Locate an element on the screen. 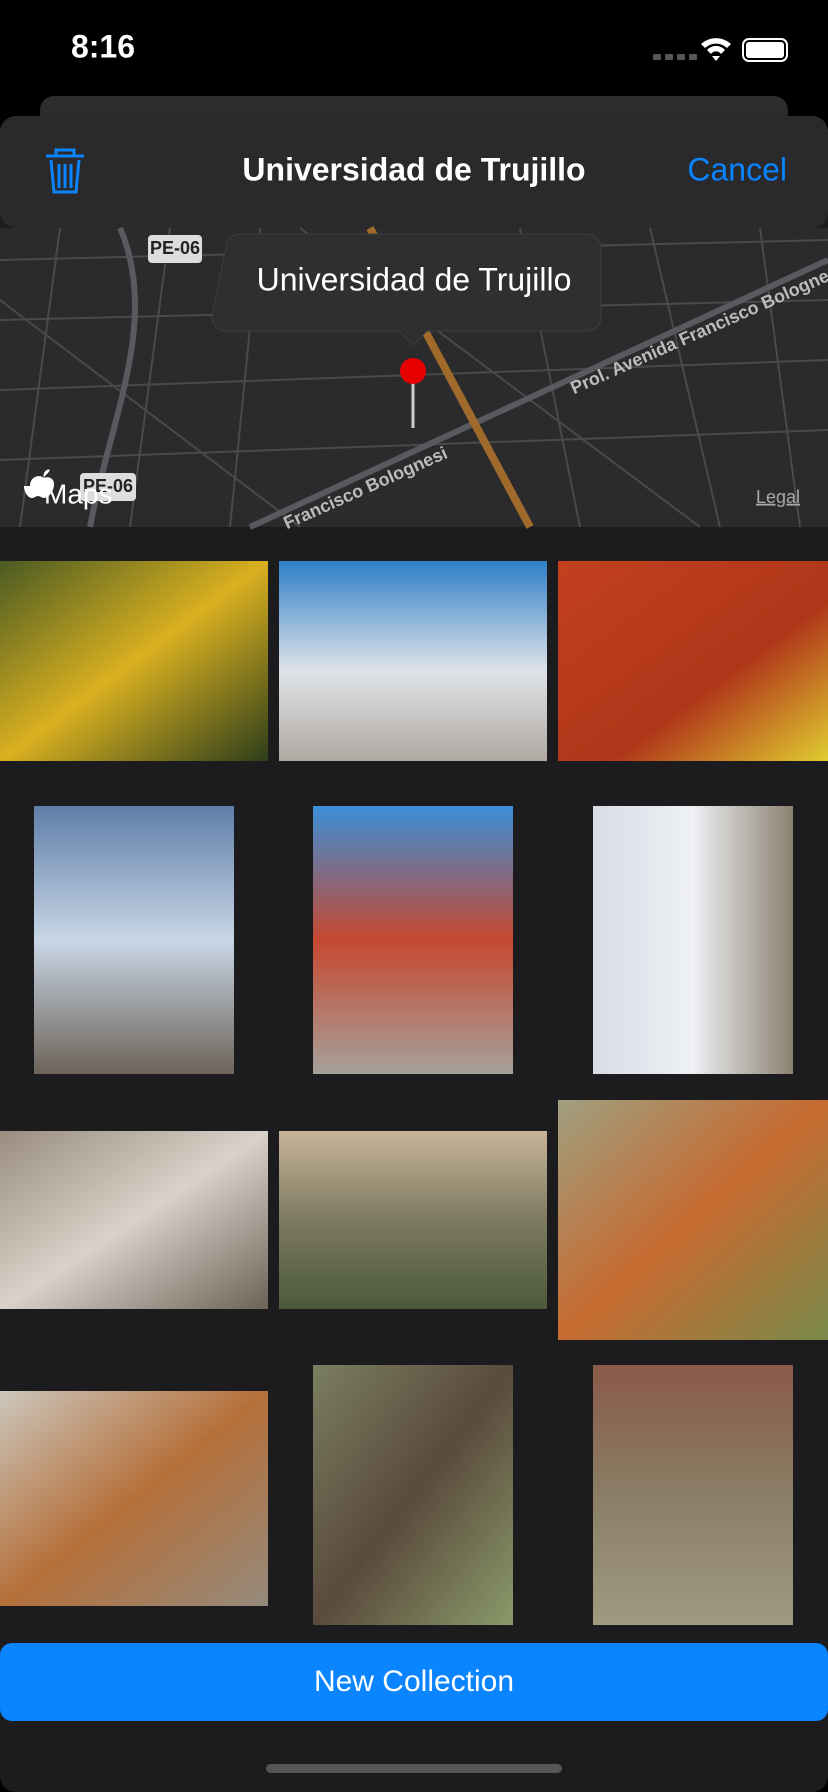  trash-button is located at coordinates (65, 171).